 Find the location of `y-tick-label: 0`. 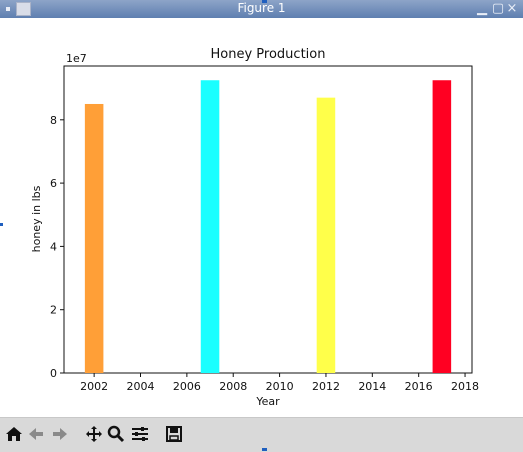

y-tick-label: 0 is located at coordinates (53, 373).